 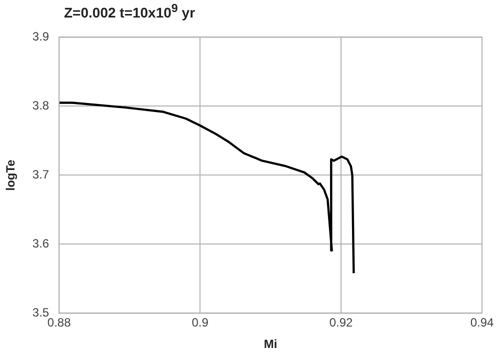 What do you see at coordinates (41, 313) in the screenshot?
I see `y-tick-label: 3.5` at bounding box center [41, 313].